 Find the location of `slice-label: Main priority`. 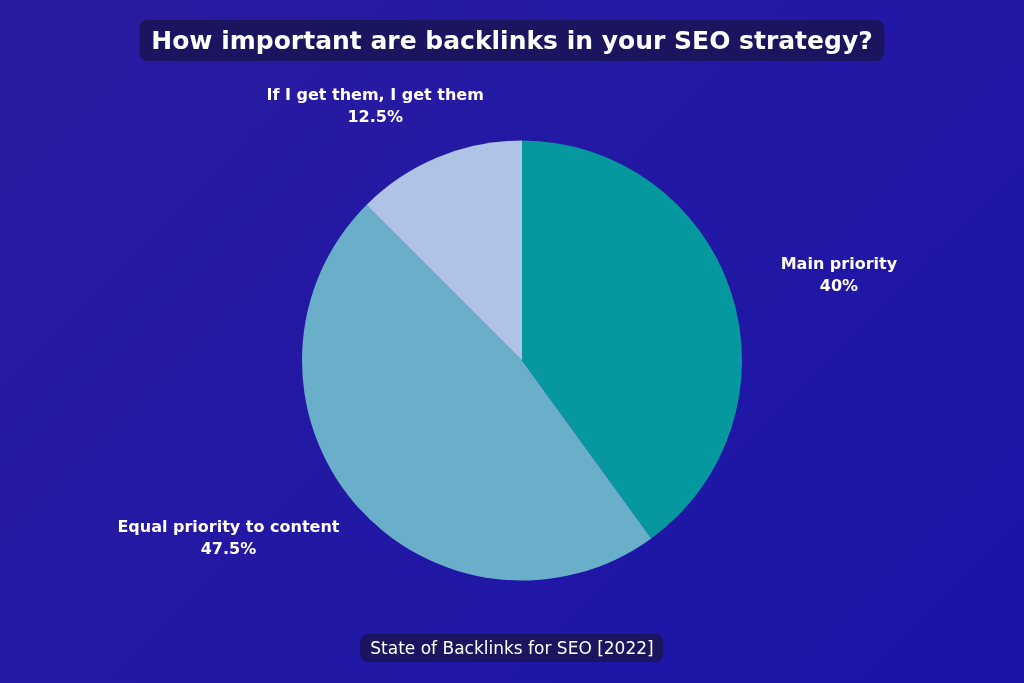

slice-label: Main priority is located at coordinates (839, 263).